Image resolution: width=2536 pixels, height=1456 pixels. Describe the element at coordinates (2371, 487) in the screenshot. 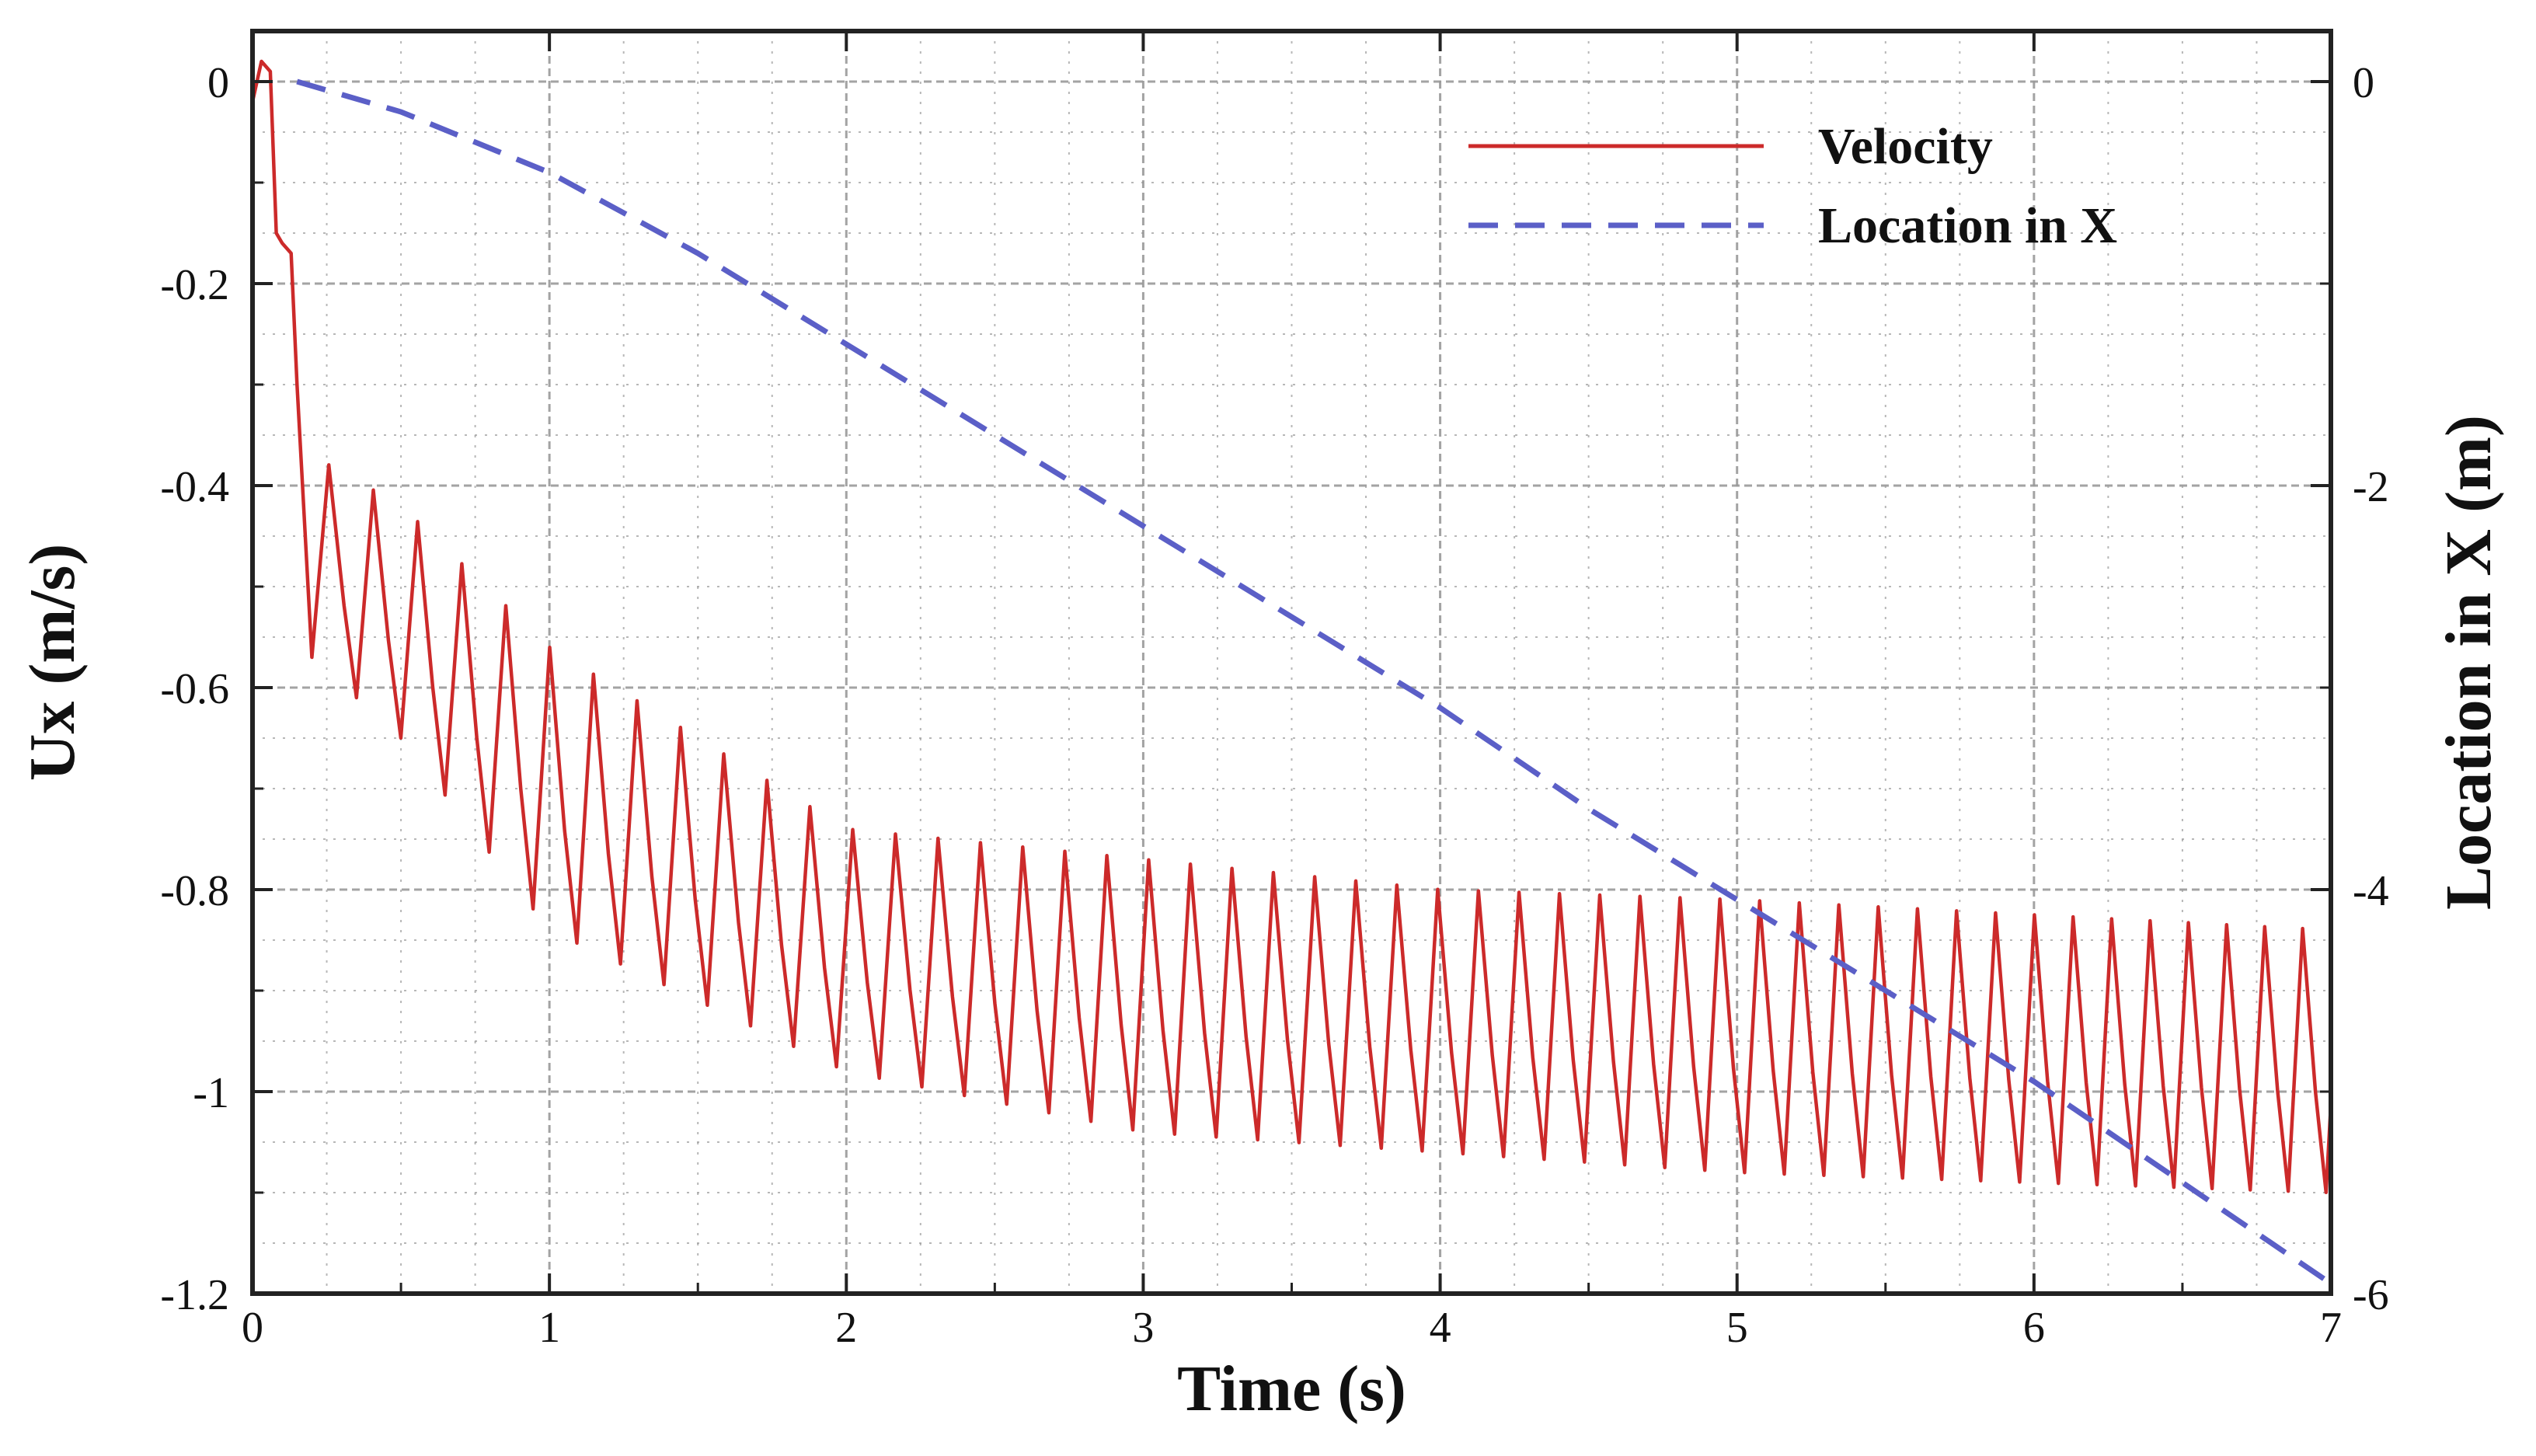

I see `y2-tick-label: -2` at that location.